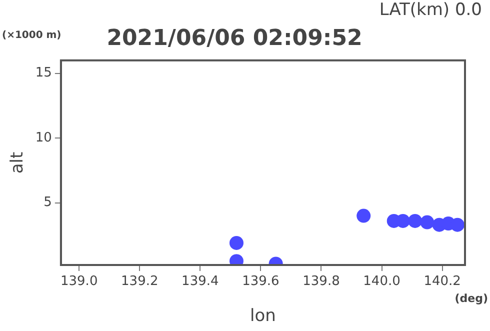 This screenshot has height=331, width=490. Describe the element at coordinates (48, 202) in the screenshot. I see `y-tick-label: 5` at that location.